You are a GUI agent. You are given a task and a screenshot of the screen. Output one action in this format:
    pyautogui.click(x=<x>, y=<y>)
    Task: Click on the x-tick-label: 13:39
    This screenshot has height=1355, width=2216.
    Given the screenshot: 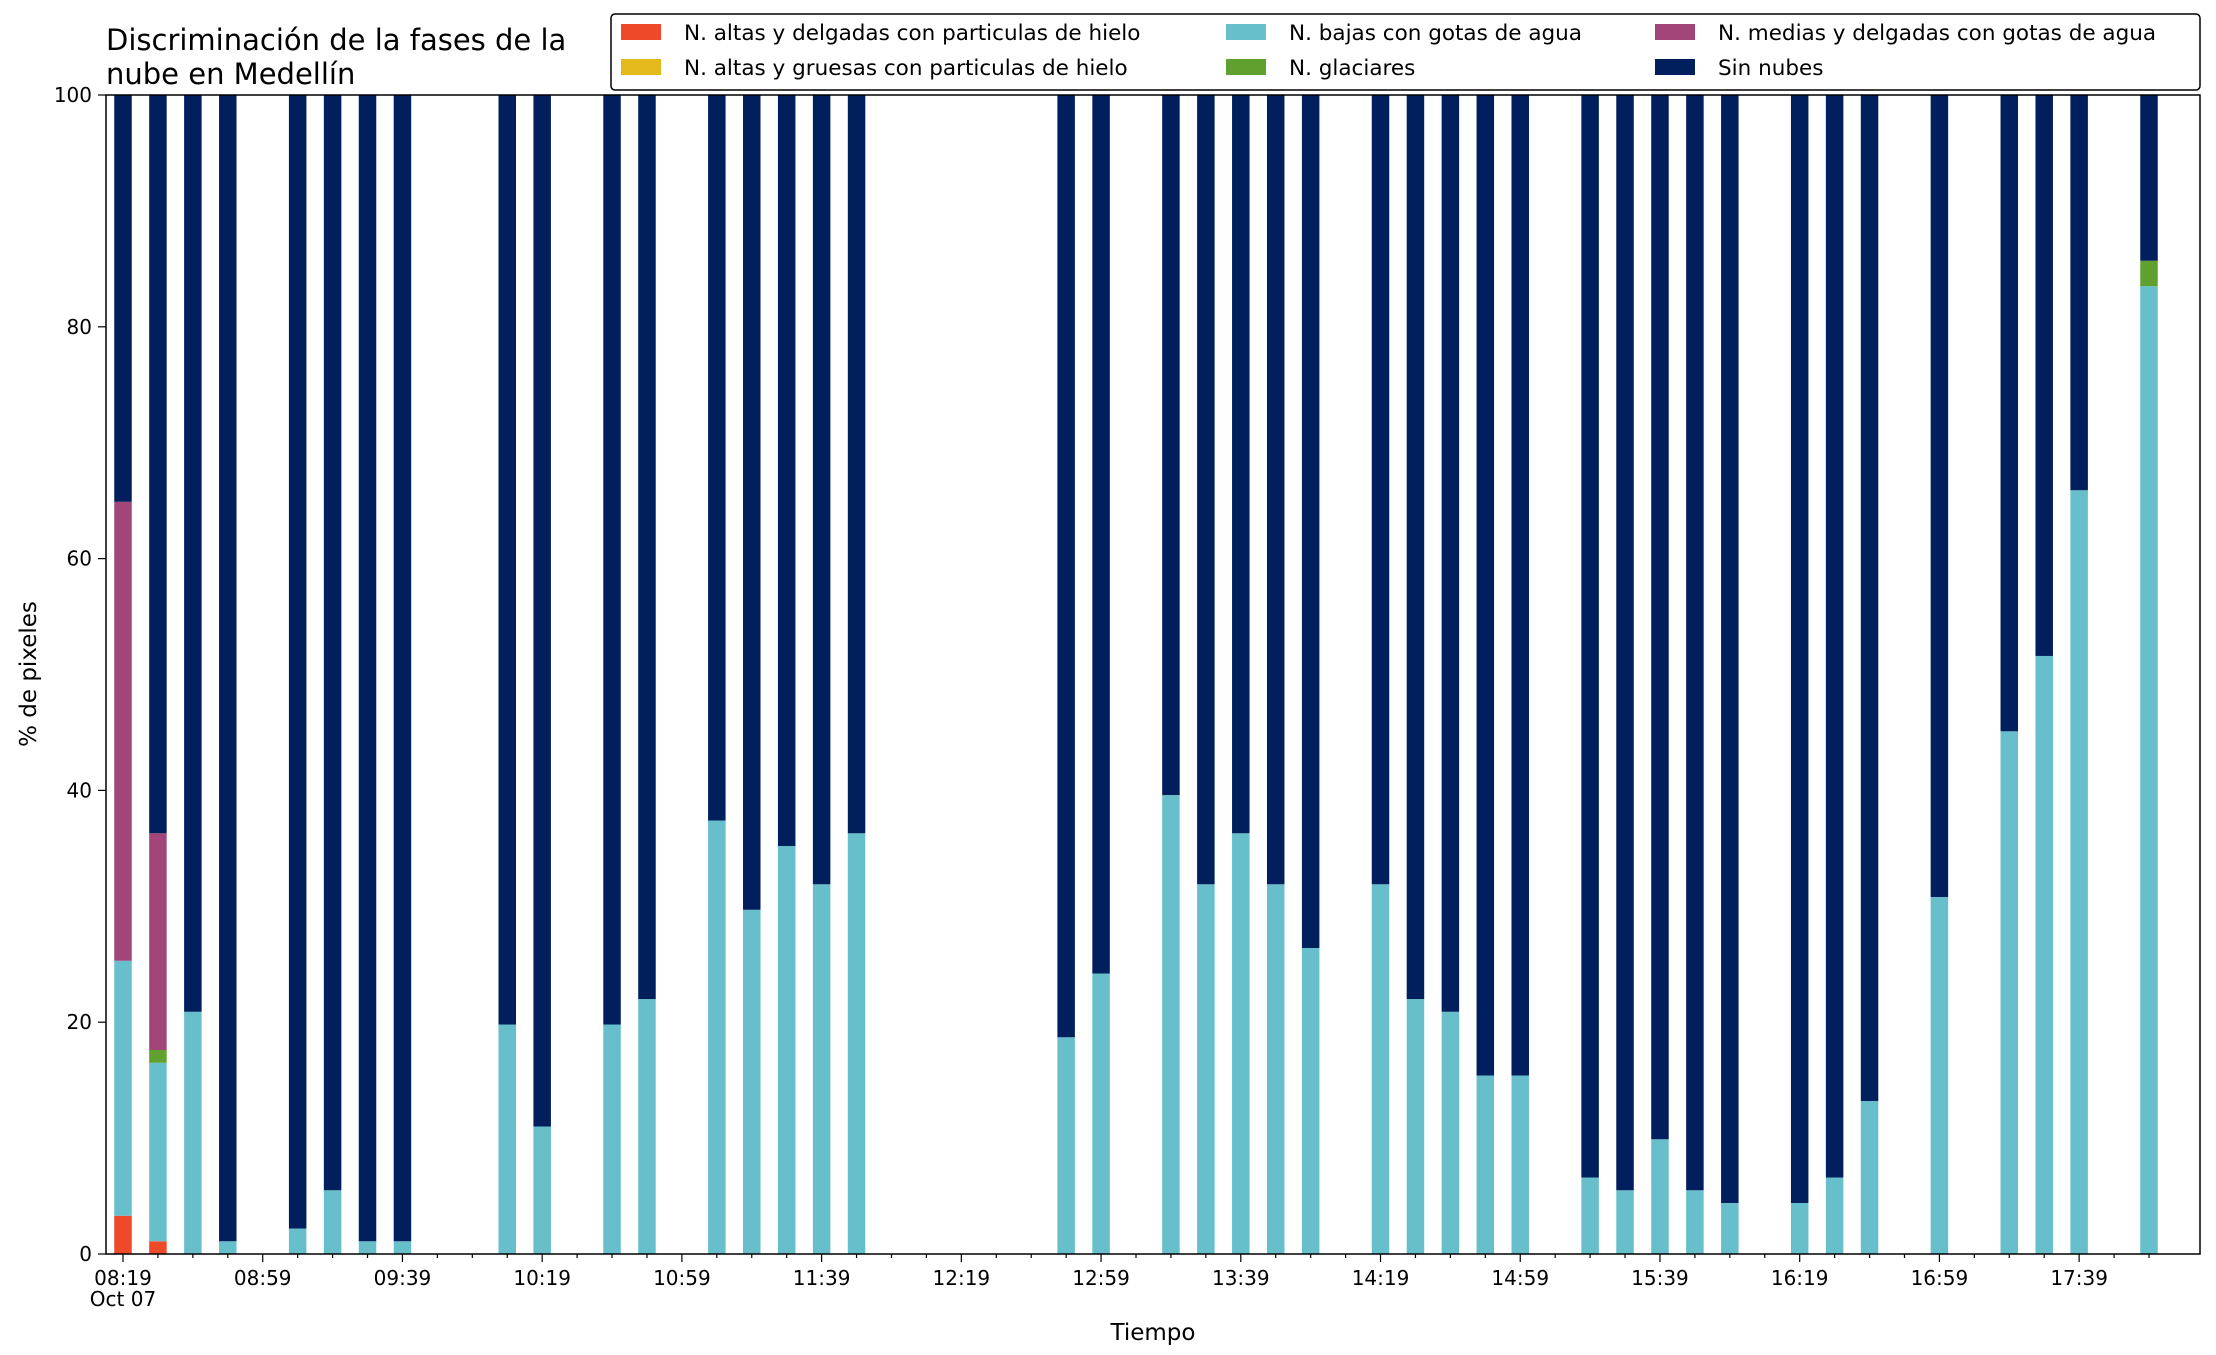 What is the action you would take?
    pyautogui.click(x=1241, y=1278)
    